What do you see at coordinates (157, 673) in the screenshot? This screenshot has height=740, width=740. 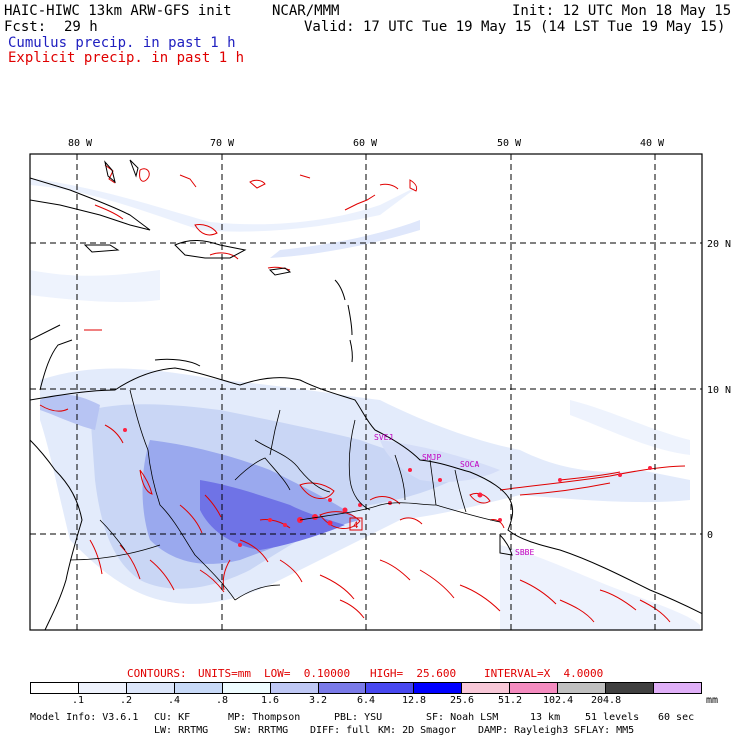 I see `contour-label: CONTOURS:` at bounding box center [157, 673].